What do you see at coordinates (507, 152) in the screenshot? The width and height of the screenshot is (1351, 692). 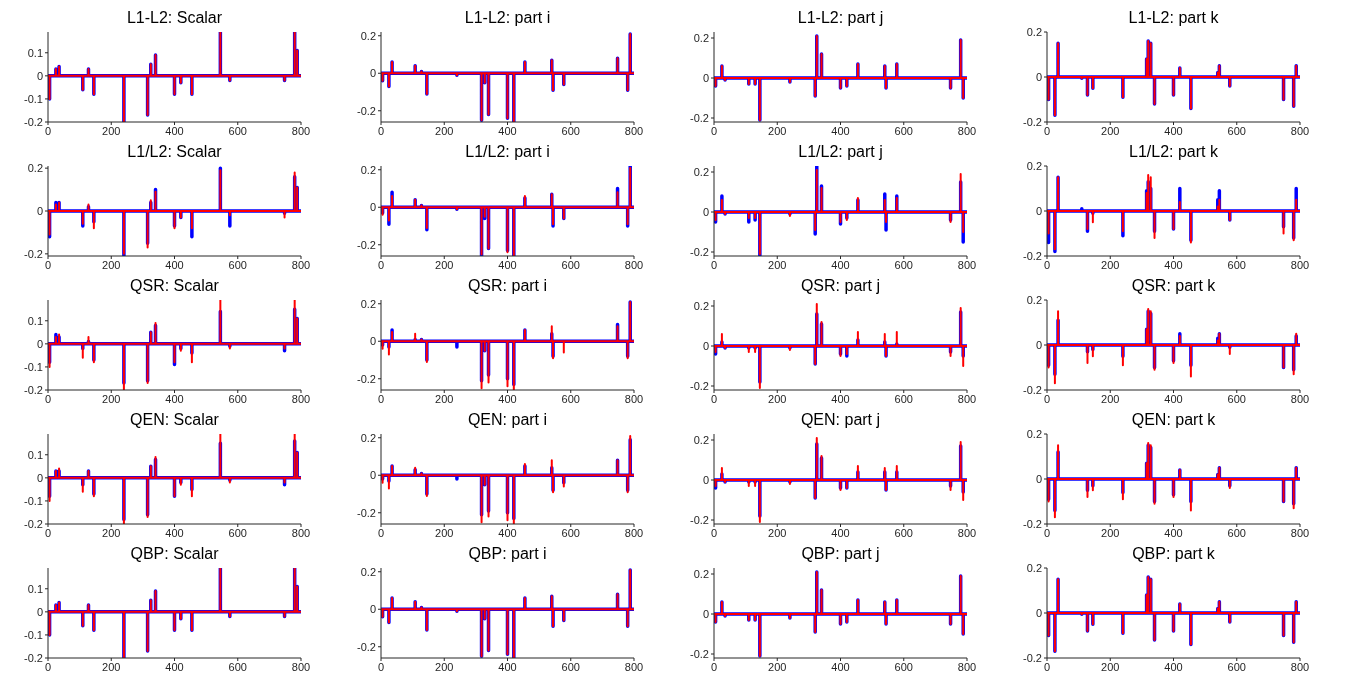 I see `chart-title: L1/L2: part i` at bounding box center [507, 152].